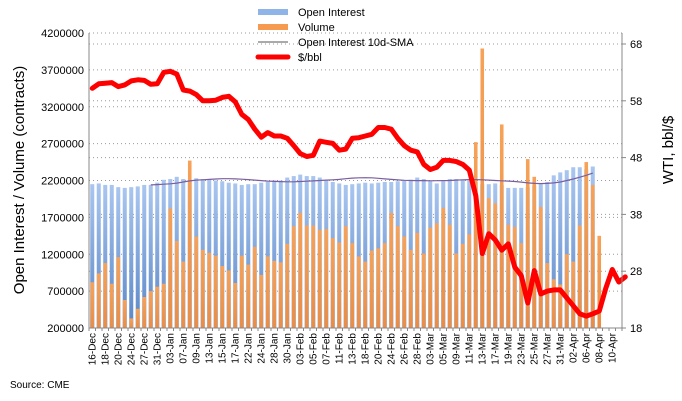 This screenshot has width=682, height=401. What do you see at coordinates (316, 28) in the screenshot?
I see `legend-label: Volume` at bounding box center [316, 28].